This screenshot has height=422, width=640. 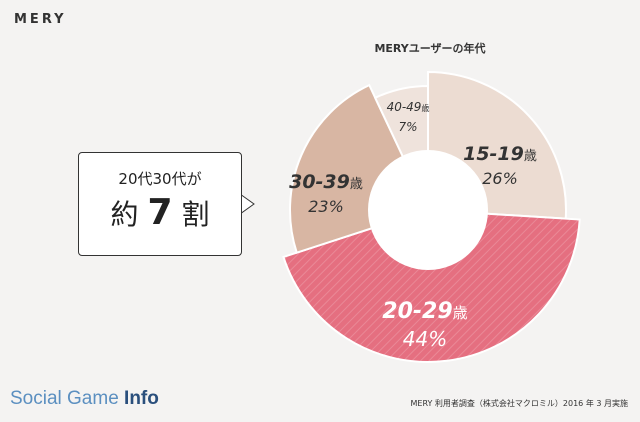 What do you see at coordinates (407, 127) in the screenshot?
I see `slice-value-40-49: 7%` at bounding box center [407, 127].